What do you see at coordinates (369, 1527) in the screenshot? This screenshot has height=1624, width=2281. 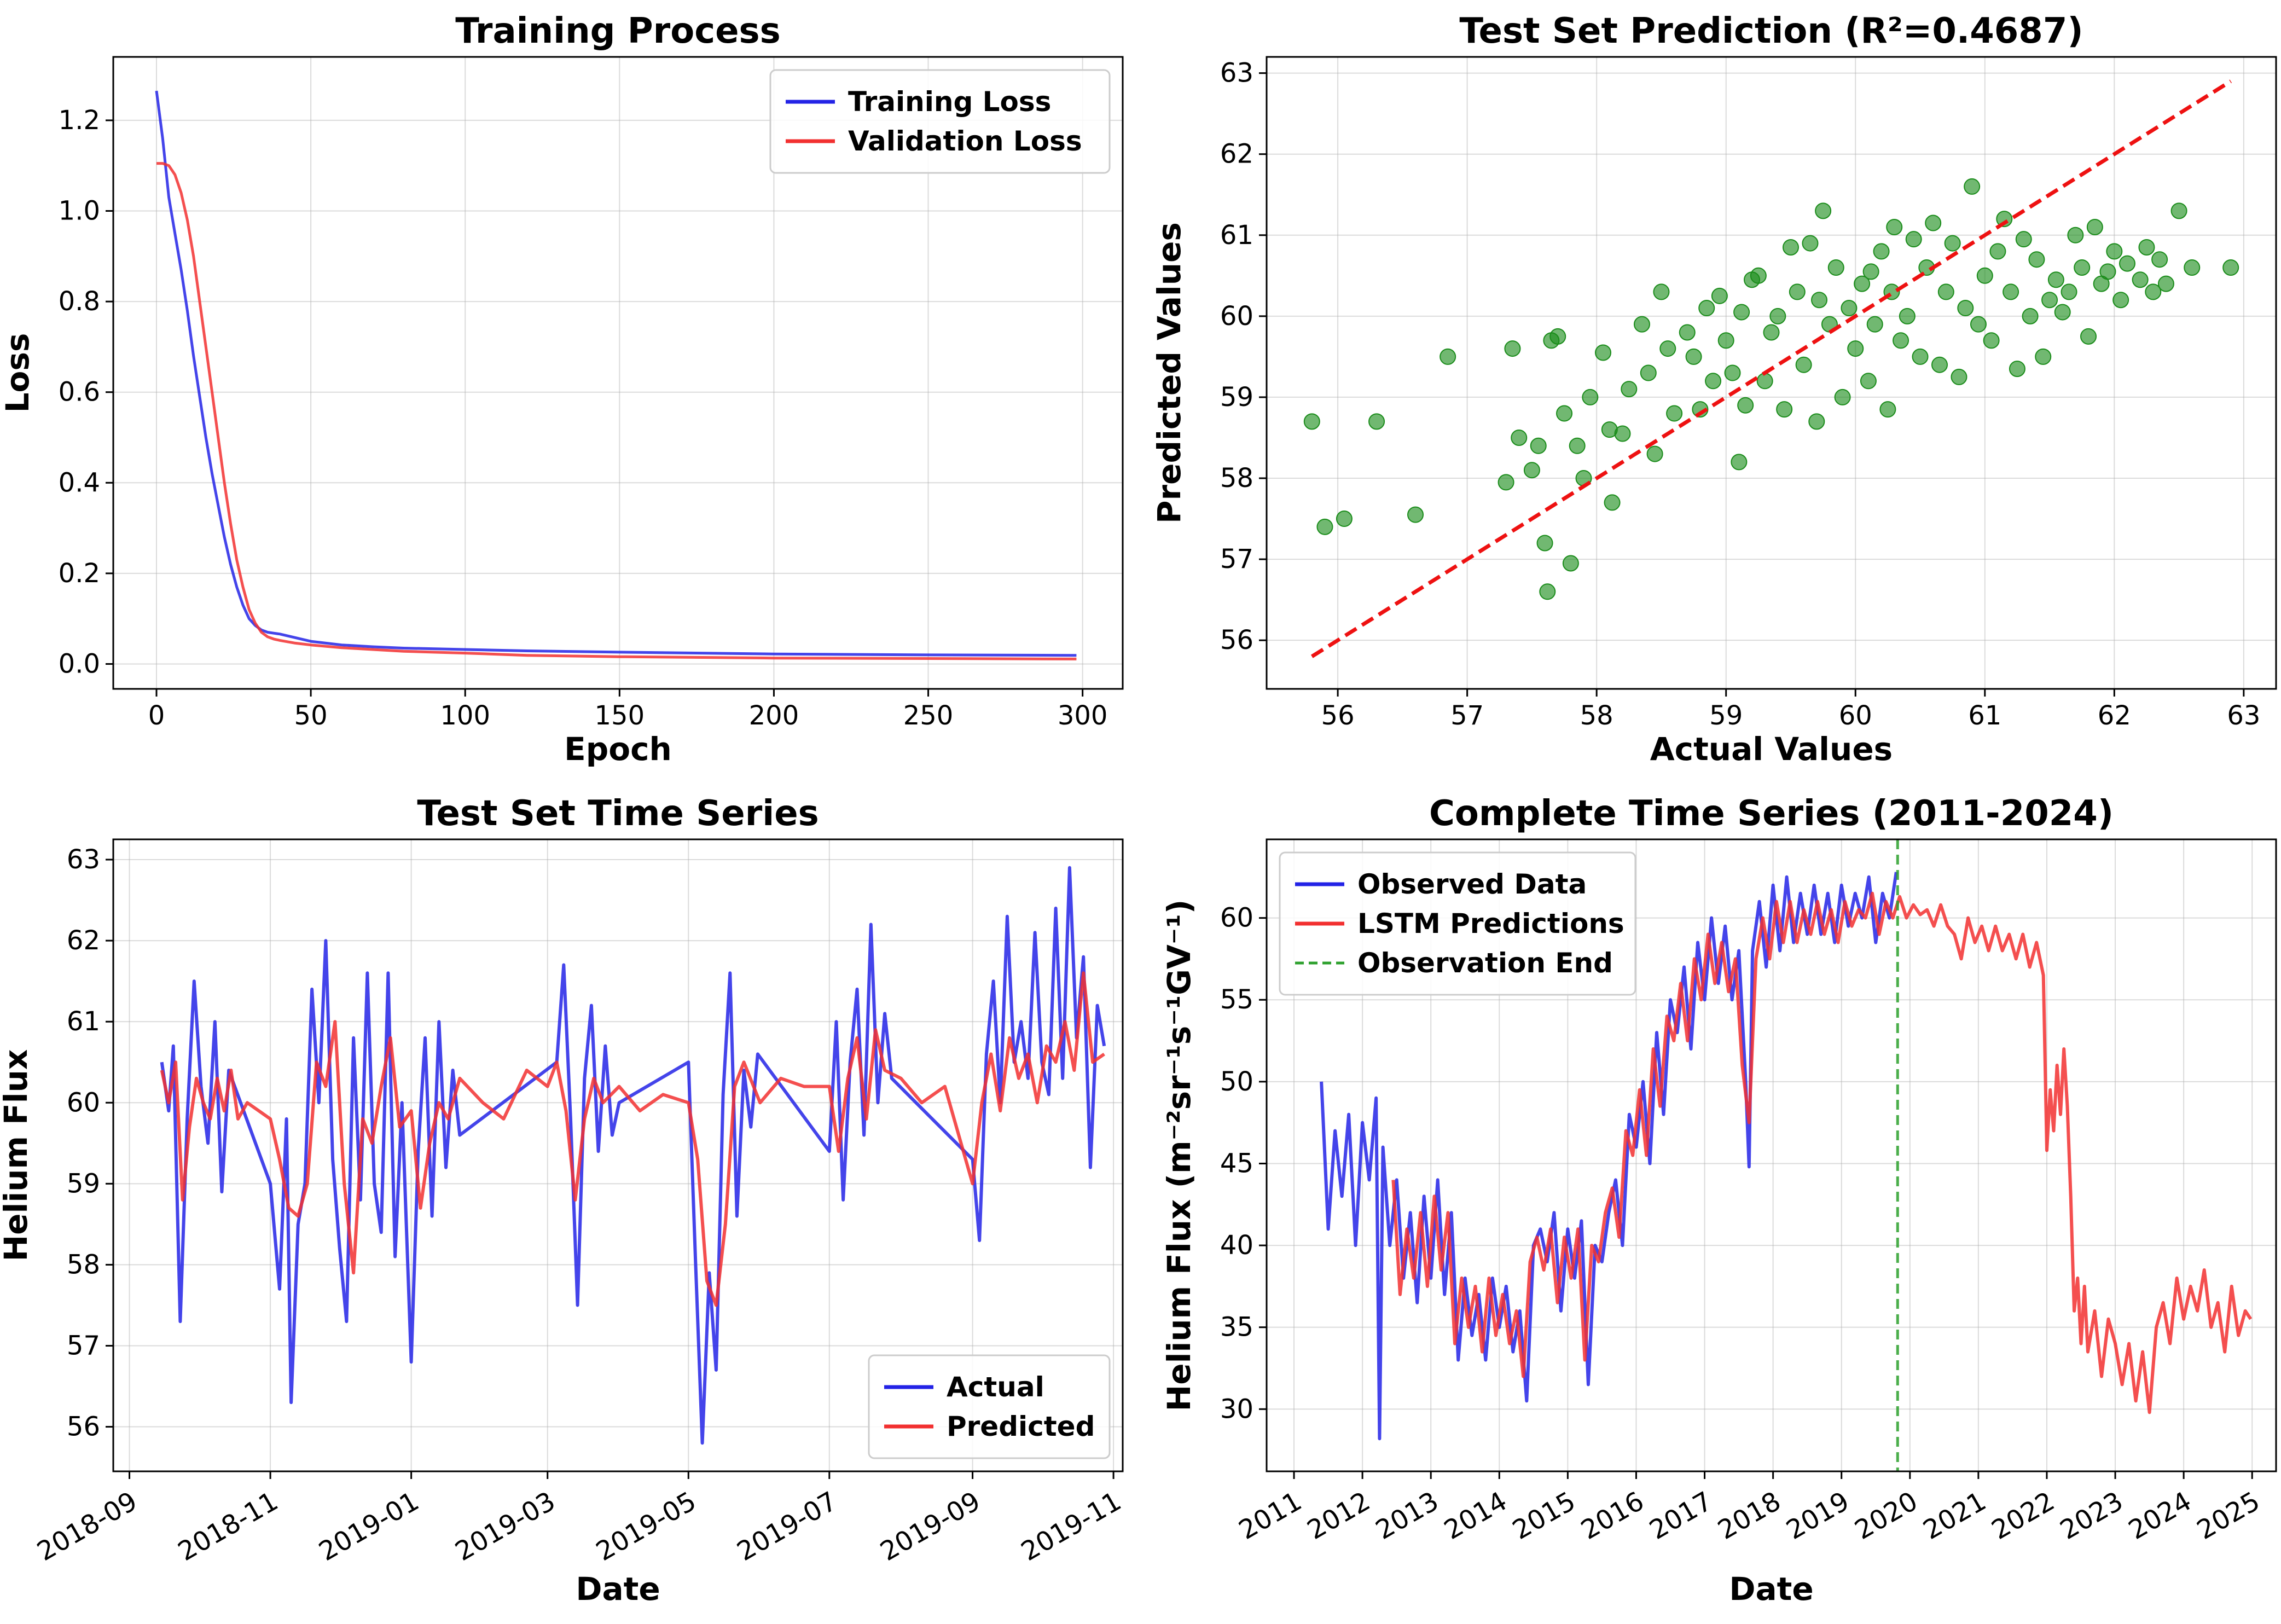 I see `x-tick-label: 2019-01` at bounding box center [369, 1527].